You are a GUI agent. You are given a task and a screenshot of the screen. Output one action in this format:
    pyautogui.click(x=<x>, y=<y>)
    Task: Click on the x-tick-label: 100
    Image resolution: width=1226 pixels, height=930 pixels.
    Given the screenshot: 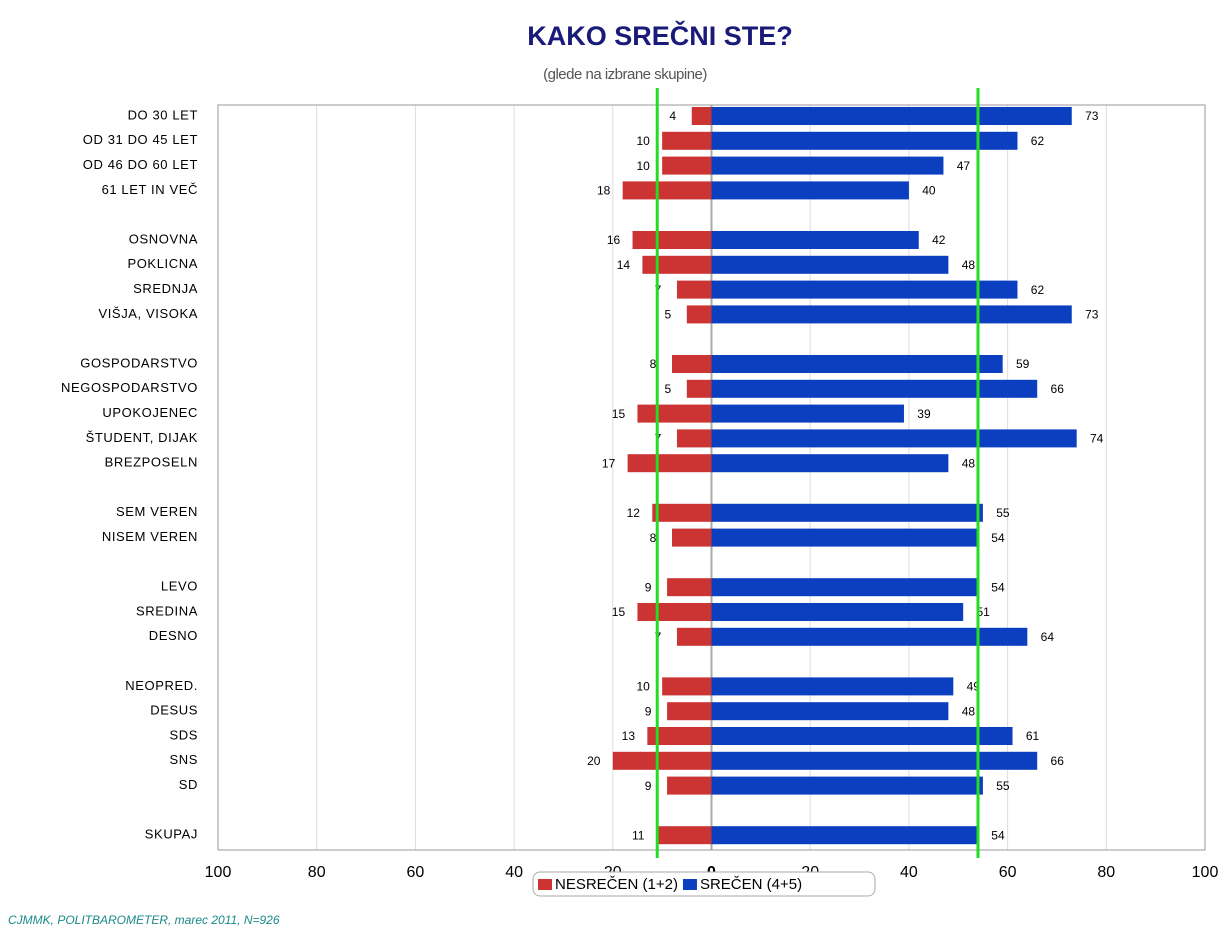 What is the action you would take?
    pyautogui.click(x=218, y=872)
    